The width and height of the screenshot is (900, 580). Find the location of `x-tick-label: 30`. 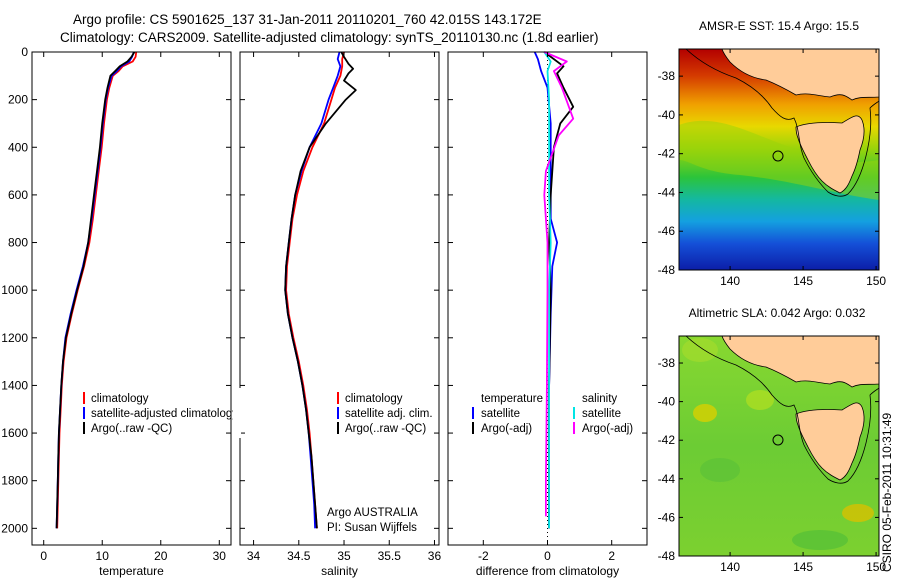

x-tick-label: 30 is located at coordinates (220, 556).